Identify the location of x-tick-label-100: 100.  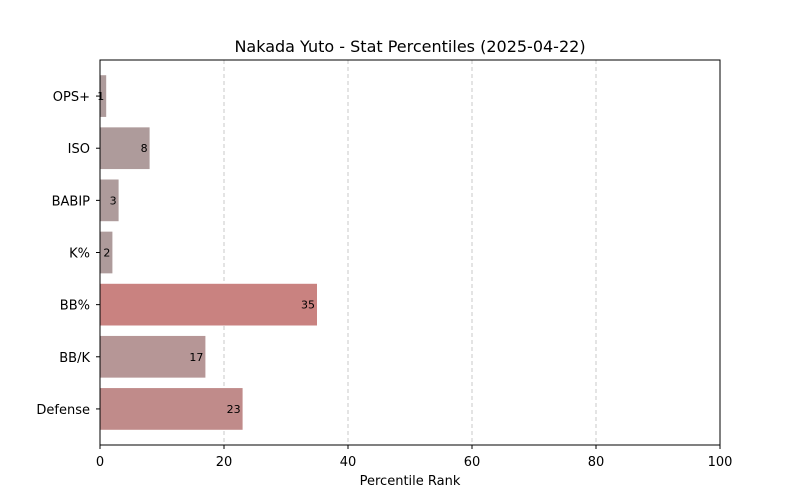
(720, 462).